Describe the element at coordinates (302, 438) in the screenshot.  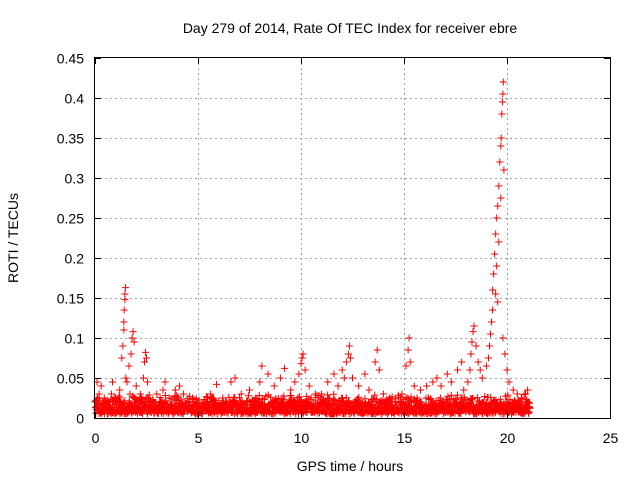
I see `x-tick-label: 10` at that location.